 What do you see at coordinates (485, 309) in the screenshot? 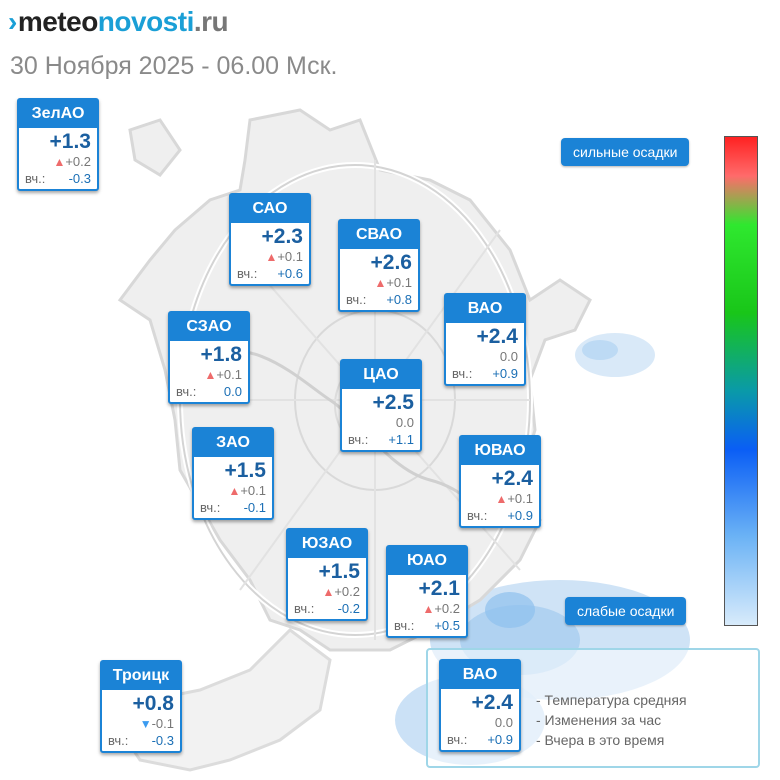
I see `district-name: ВАО` at bounding box center [485, 309].